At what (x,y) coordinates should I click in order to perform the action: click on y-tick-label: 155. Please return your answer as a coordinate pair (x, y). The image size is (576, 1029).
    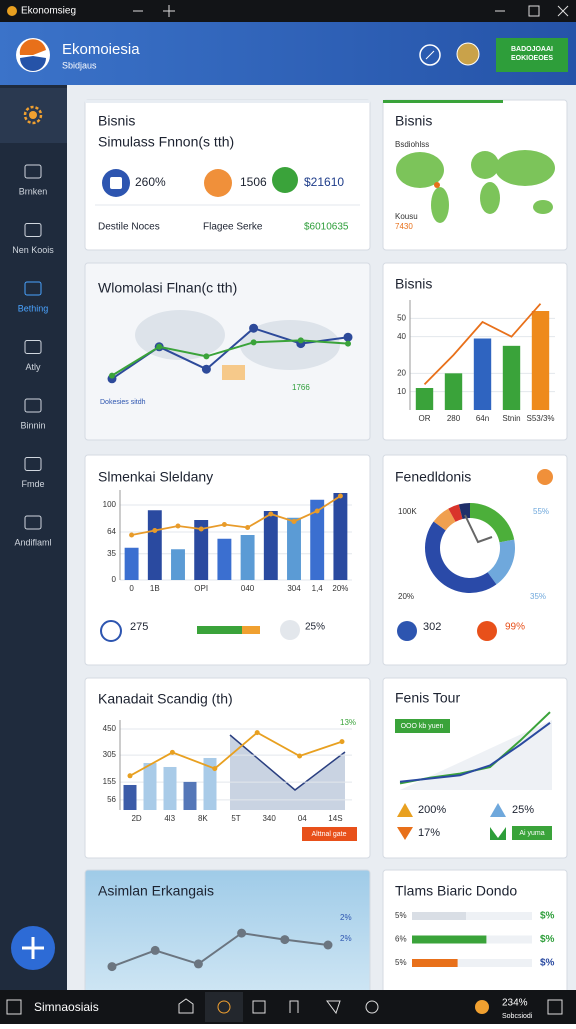
    Looking at the image, I should click on (110, 781).